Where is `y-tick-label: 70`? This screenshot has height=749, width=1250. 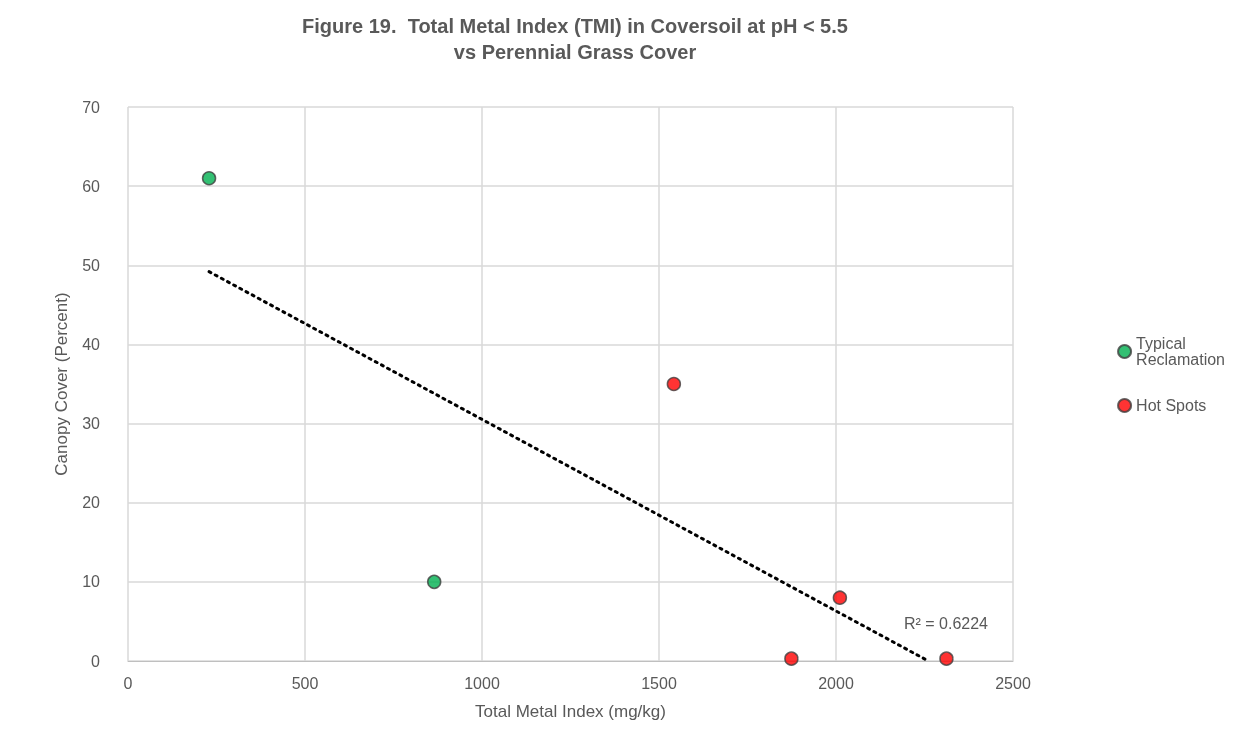 y-tick-label: 70 is located at coordinates (91, 107).